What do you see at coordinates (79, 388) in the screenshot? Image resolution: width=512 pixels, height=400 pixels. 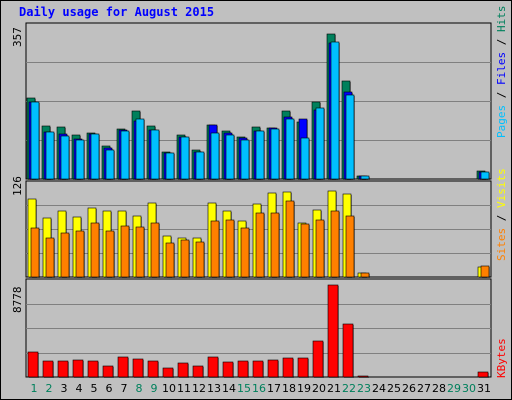 I see `day-label: 4` at bounding box center [79, 388].